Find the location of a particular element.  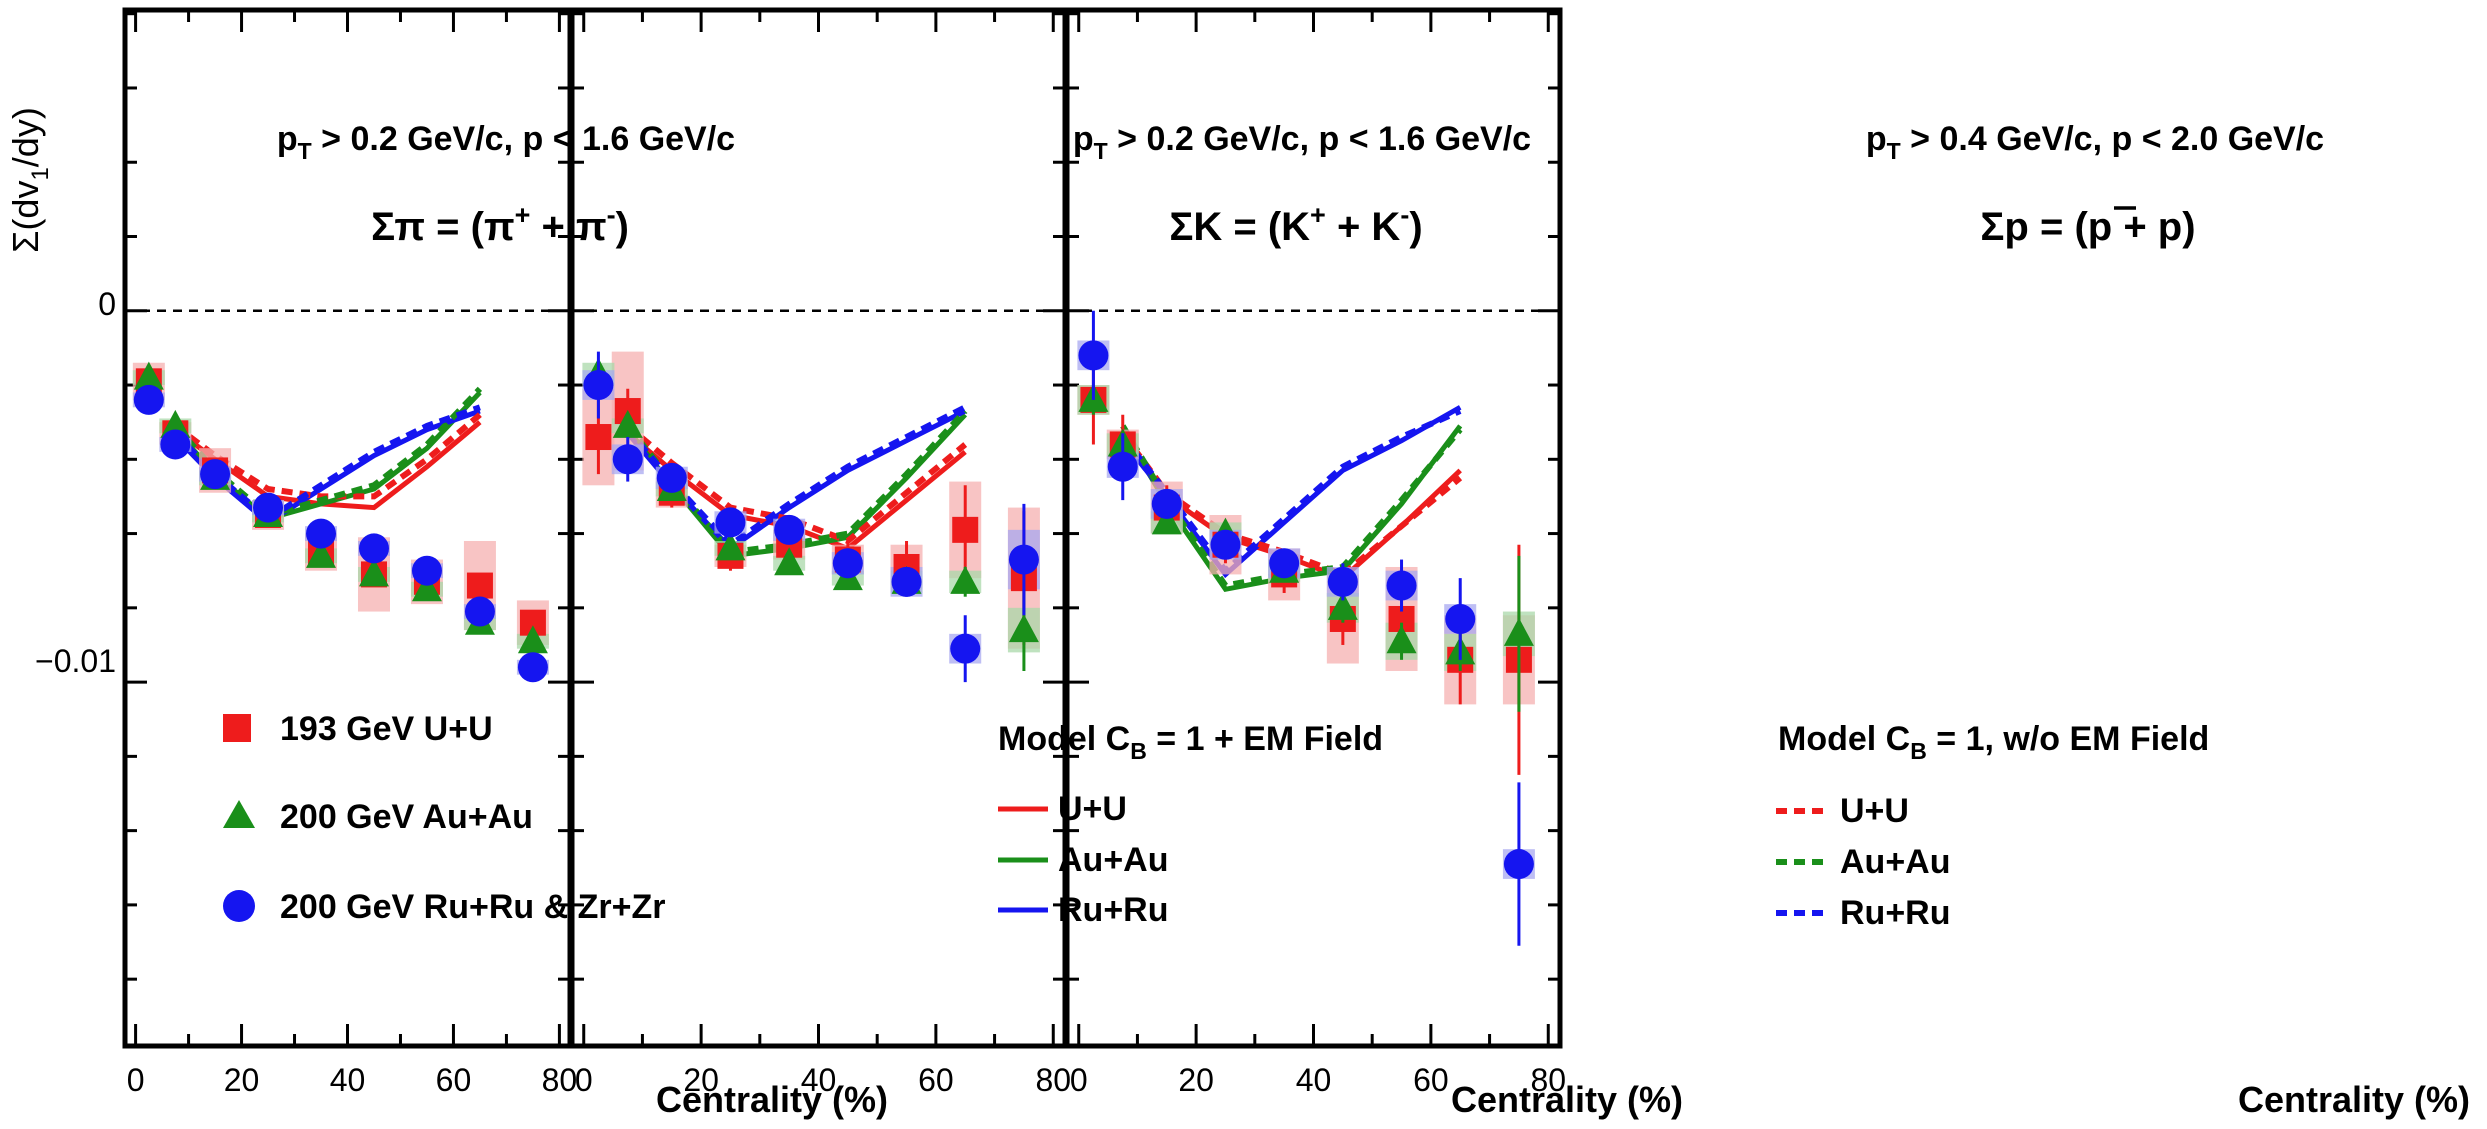

legend-model-noem-title: Model CB = 1, w/o EM Field is located at coordinates (1993, 742).